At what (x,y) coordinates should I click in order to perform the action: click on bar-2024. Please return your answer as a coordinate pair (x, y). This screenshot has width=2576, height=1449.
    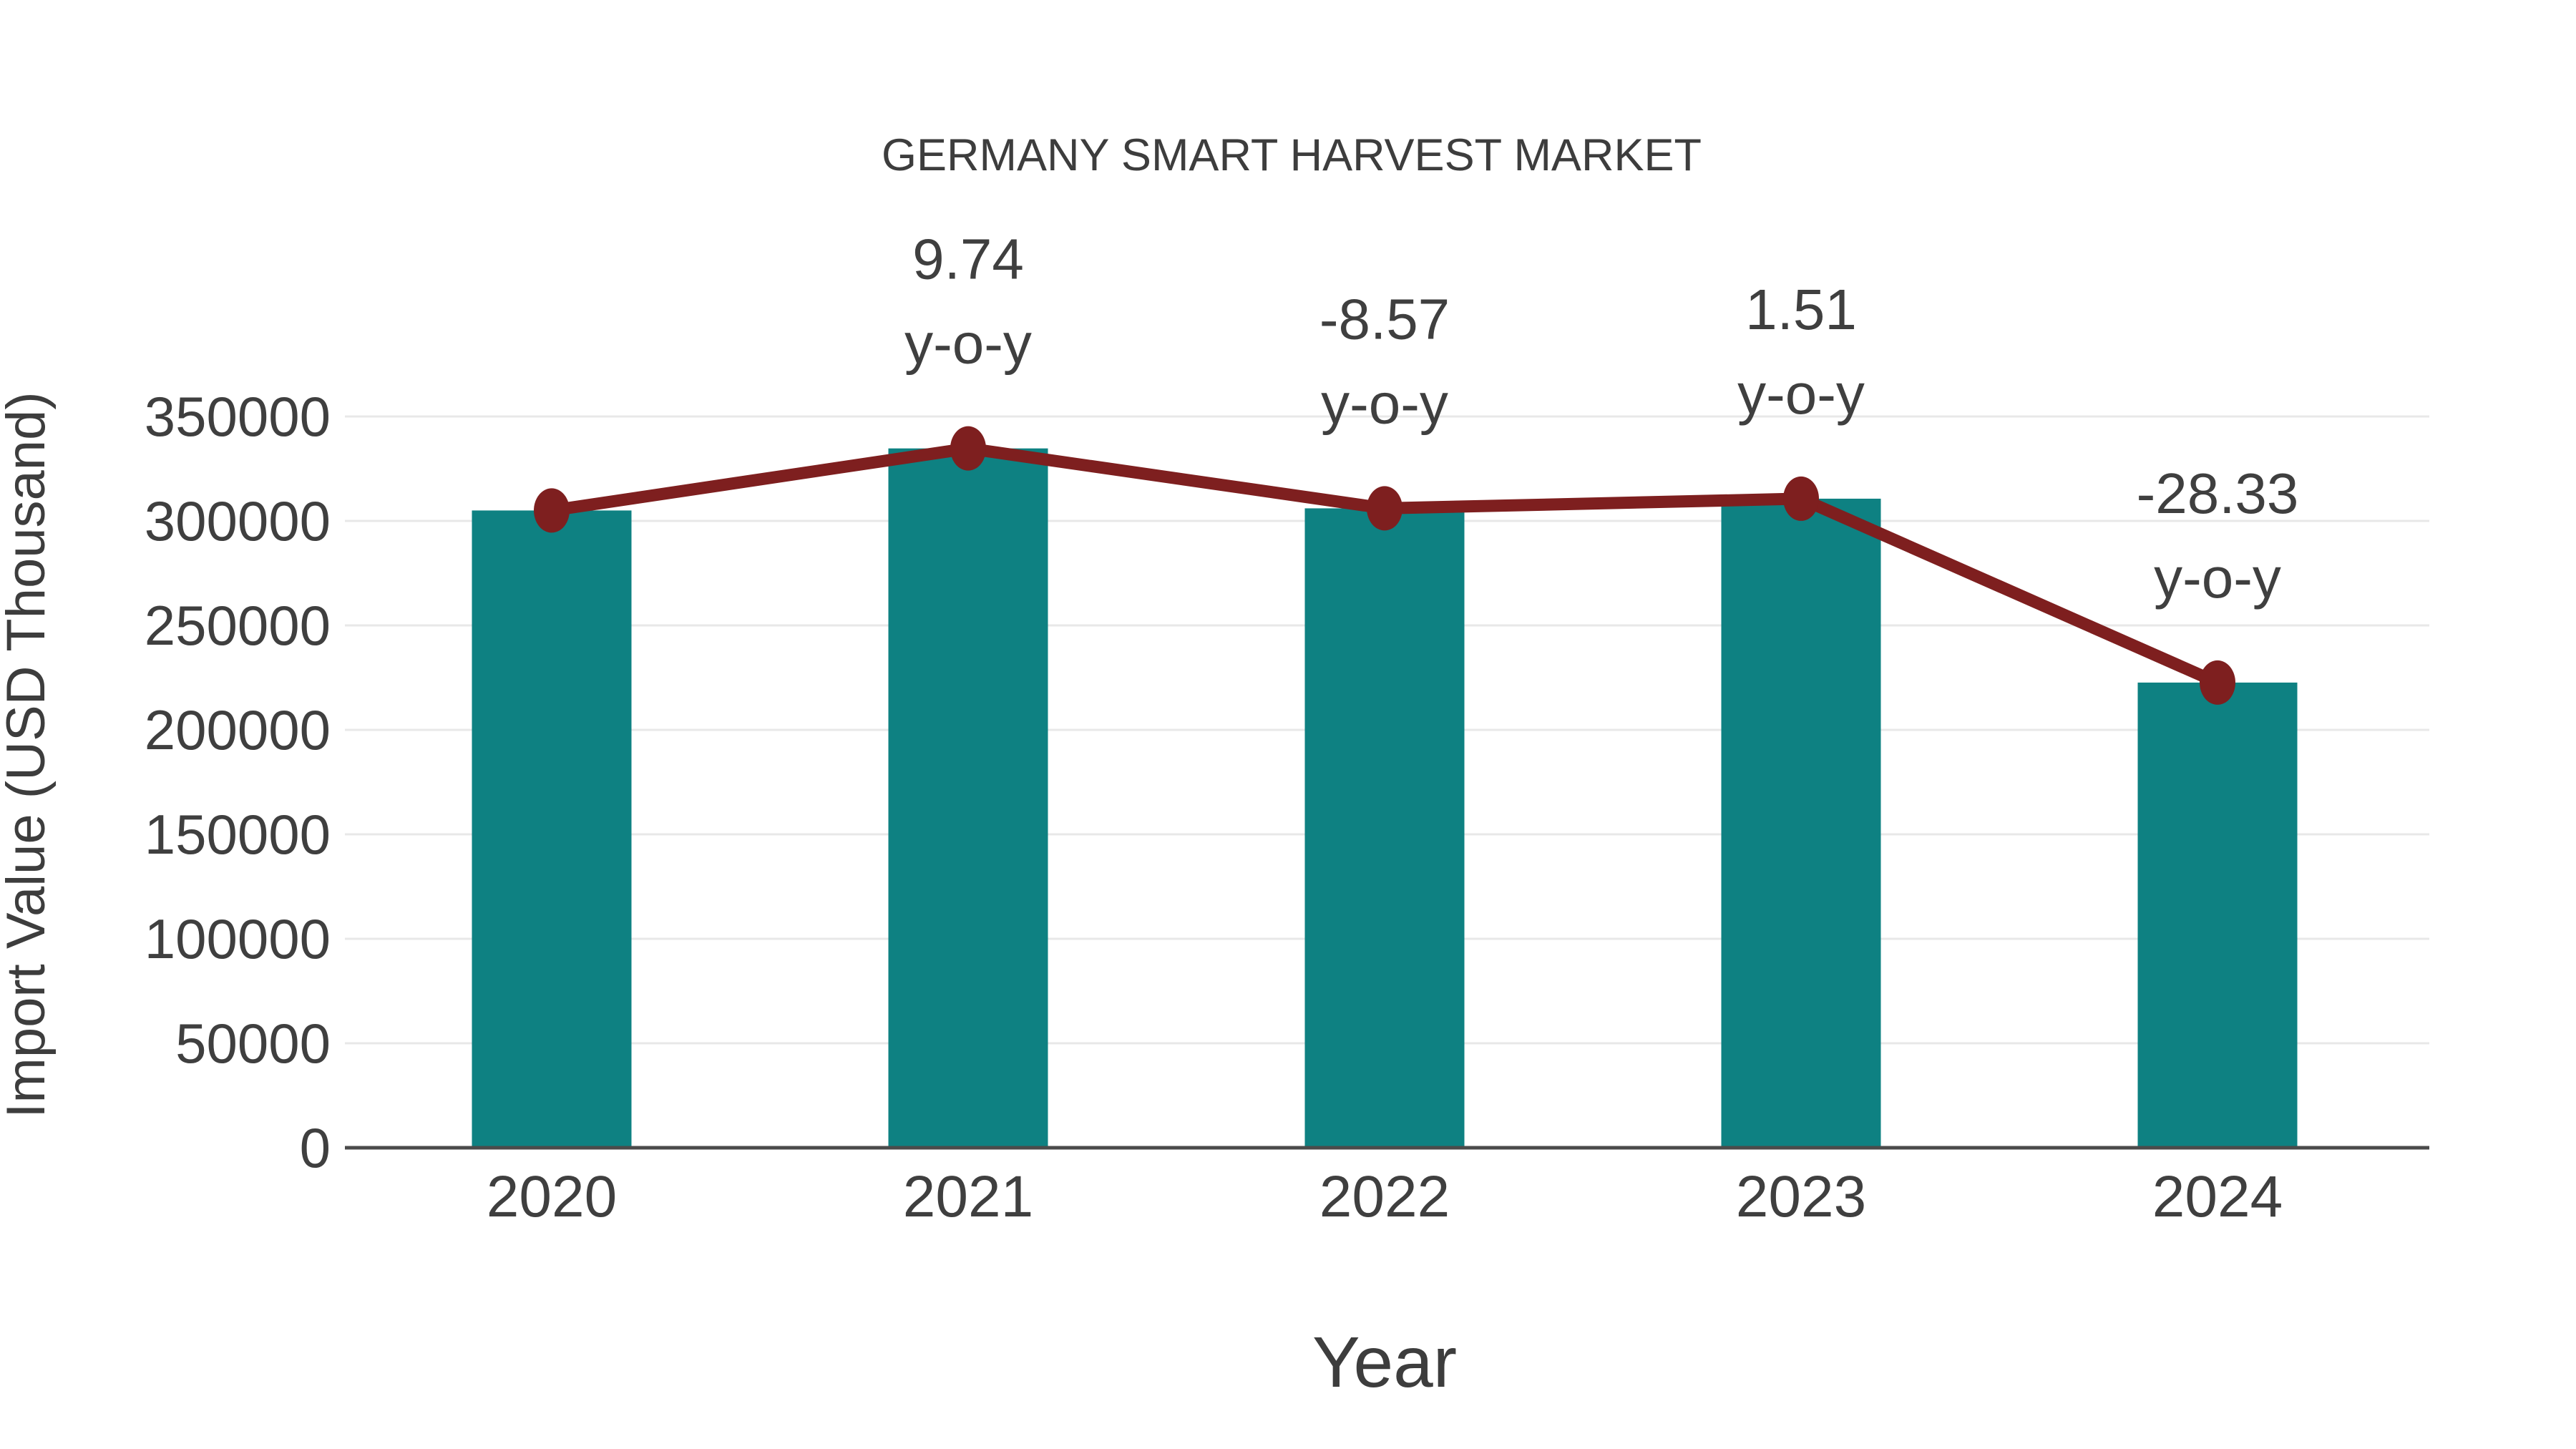
    Looking at the image, I should click on (2217, 915).